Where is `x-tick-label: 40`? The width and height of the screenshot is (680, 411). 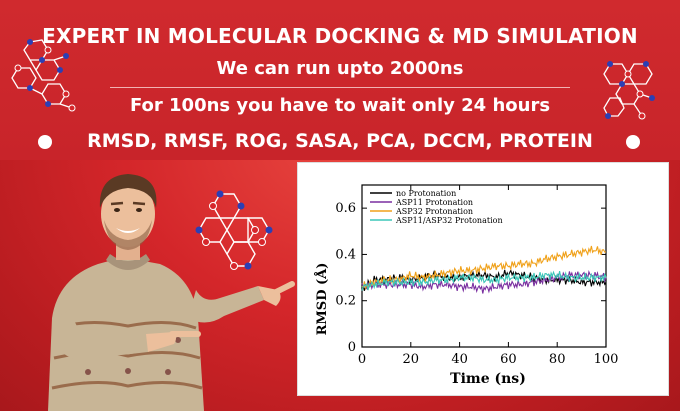 x-tick-label: 40 is located at coordinates (459, 359).